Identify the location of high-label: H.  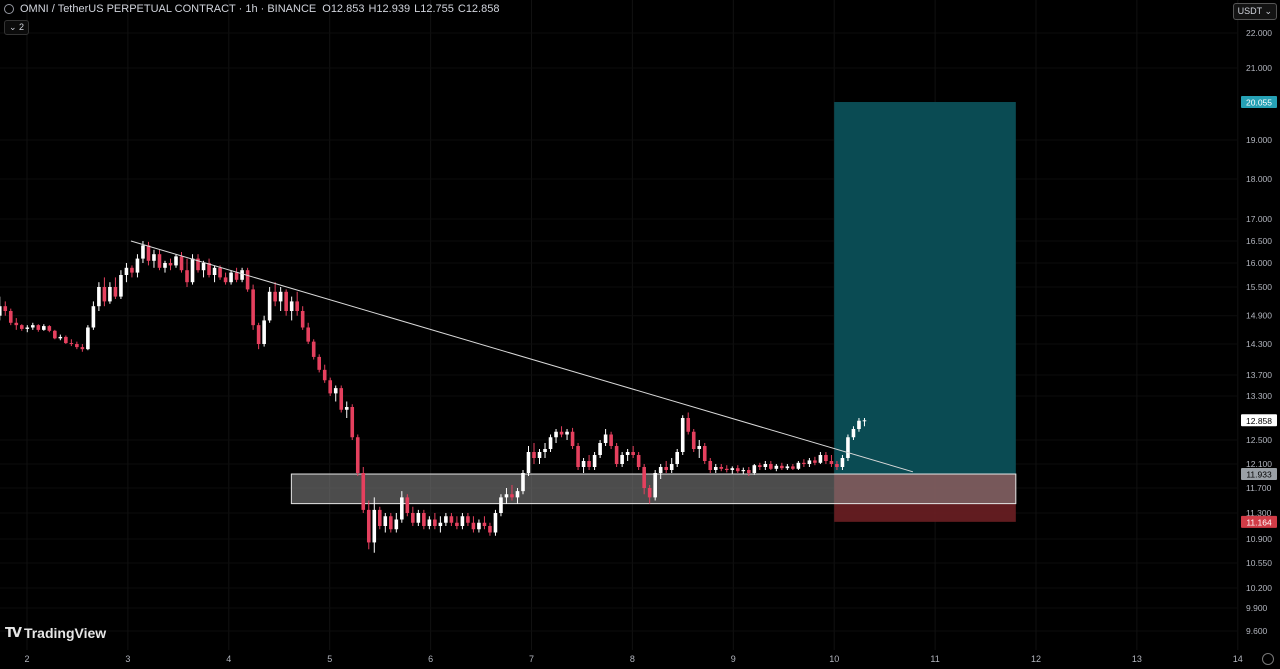
(372, 9).